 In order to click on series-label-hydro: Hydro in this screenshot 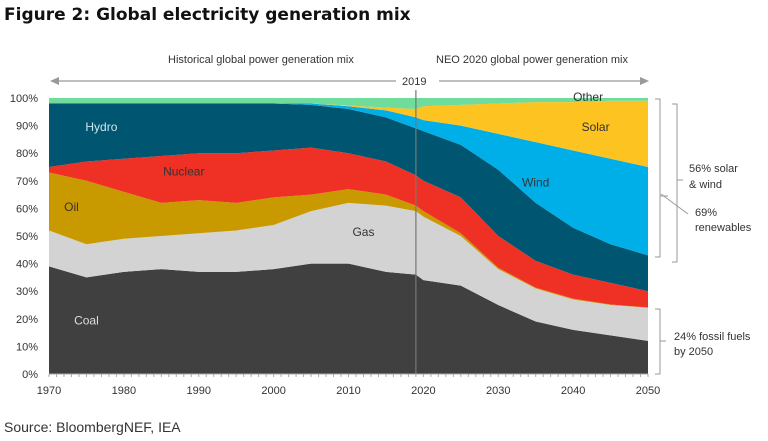, I will do `click(101, 127)`.